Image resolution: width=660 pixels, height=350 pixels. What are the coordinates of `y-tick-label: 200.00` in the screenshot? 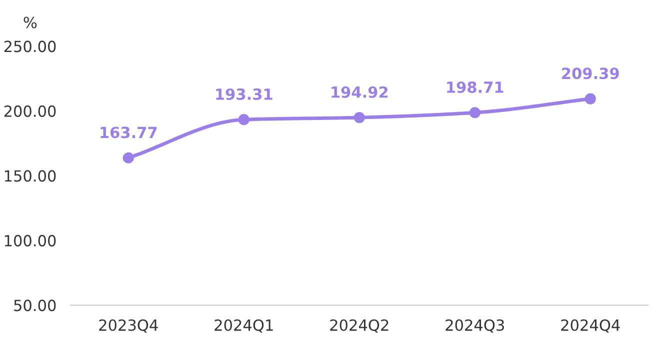 It's located at (30, 111).